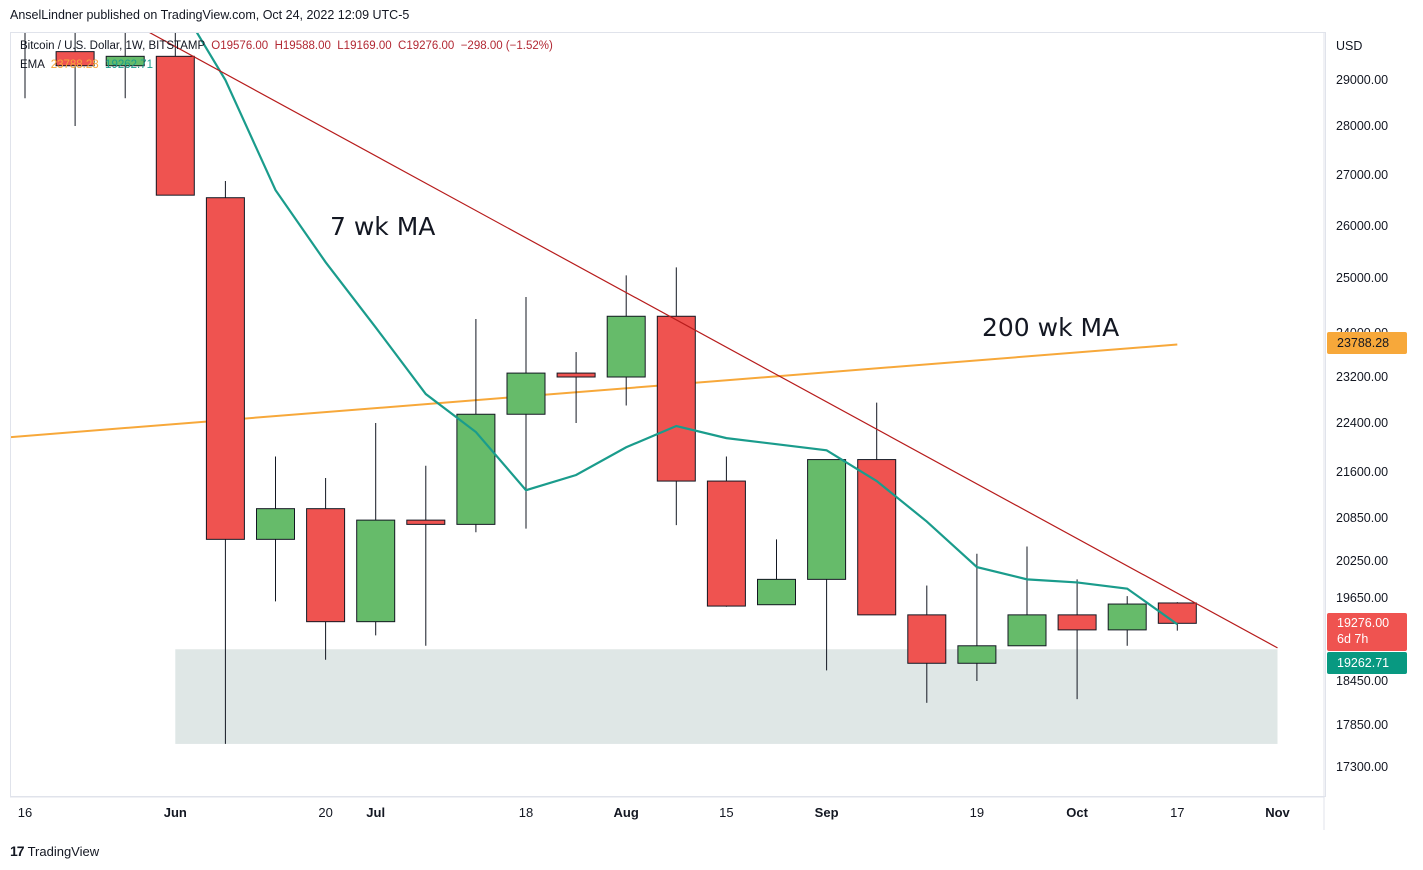  What do you see at coordinates (240, 46) in the screenshot?
I see `legend-open: O19576.00` at bounding box center [240, 46].